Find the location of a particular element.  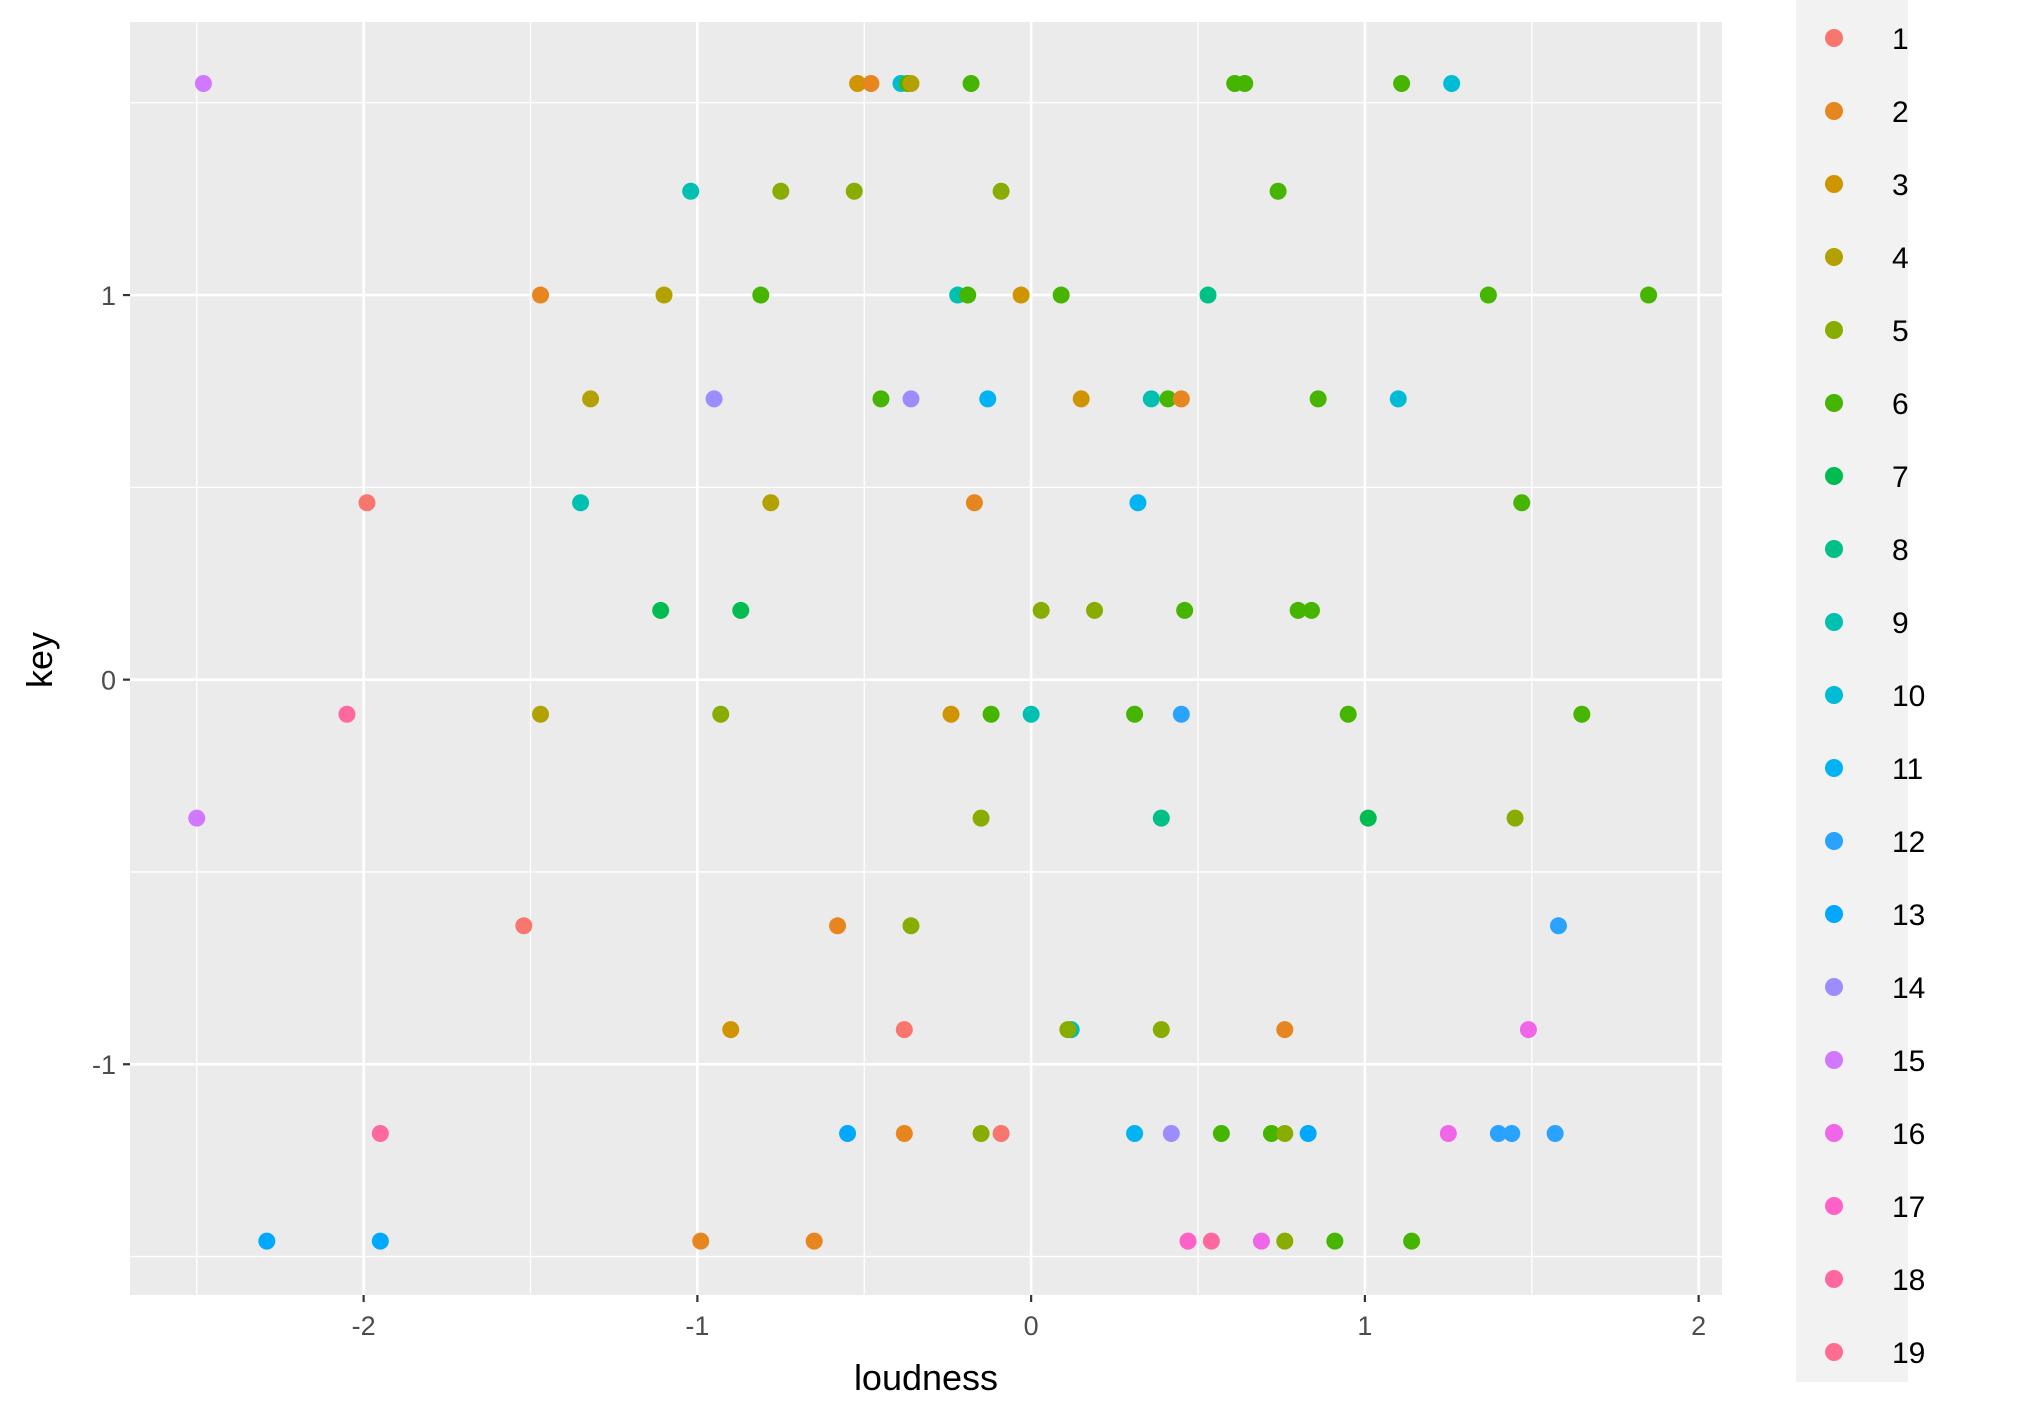

y-tick-label: 1 is located at coordinates (108, 296).